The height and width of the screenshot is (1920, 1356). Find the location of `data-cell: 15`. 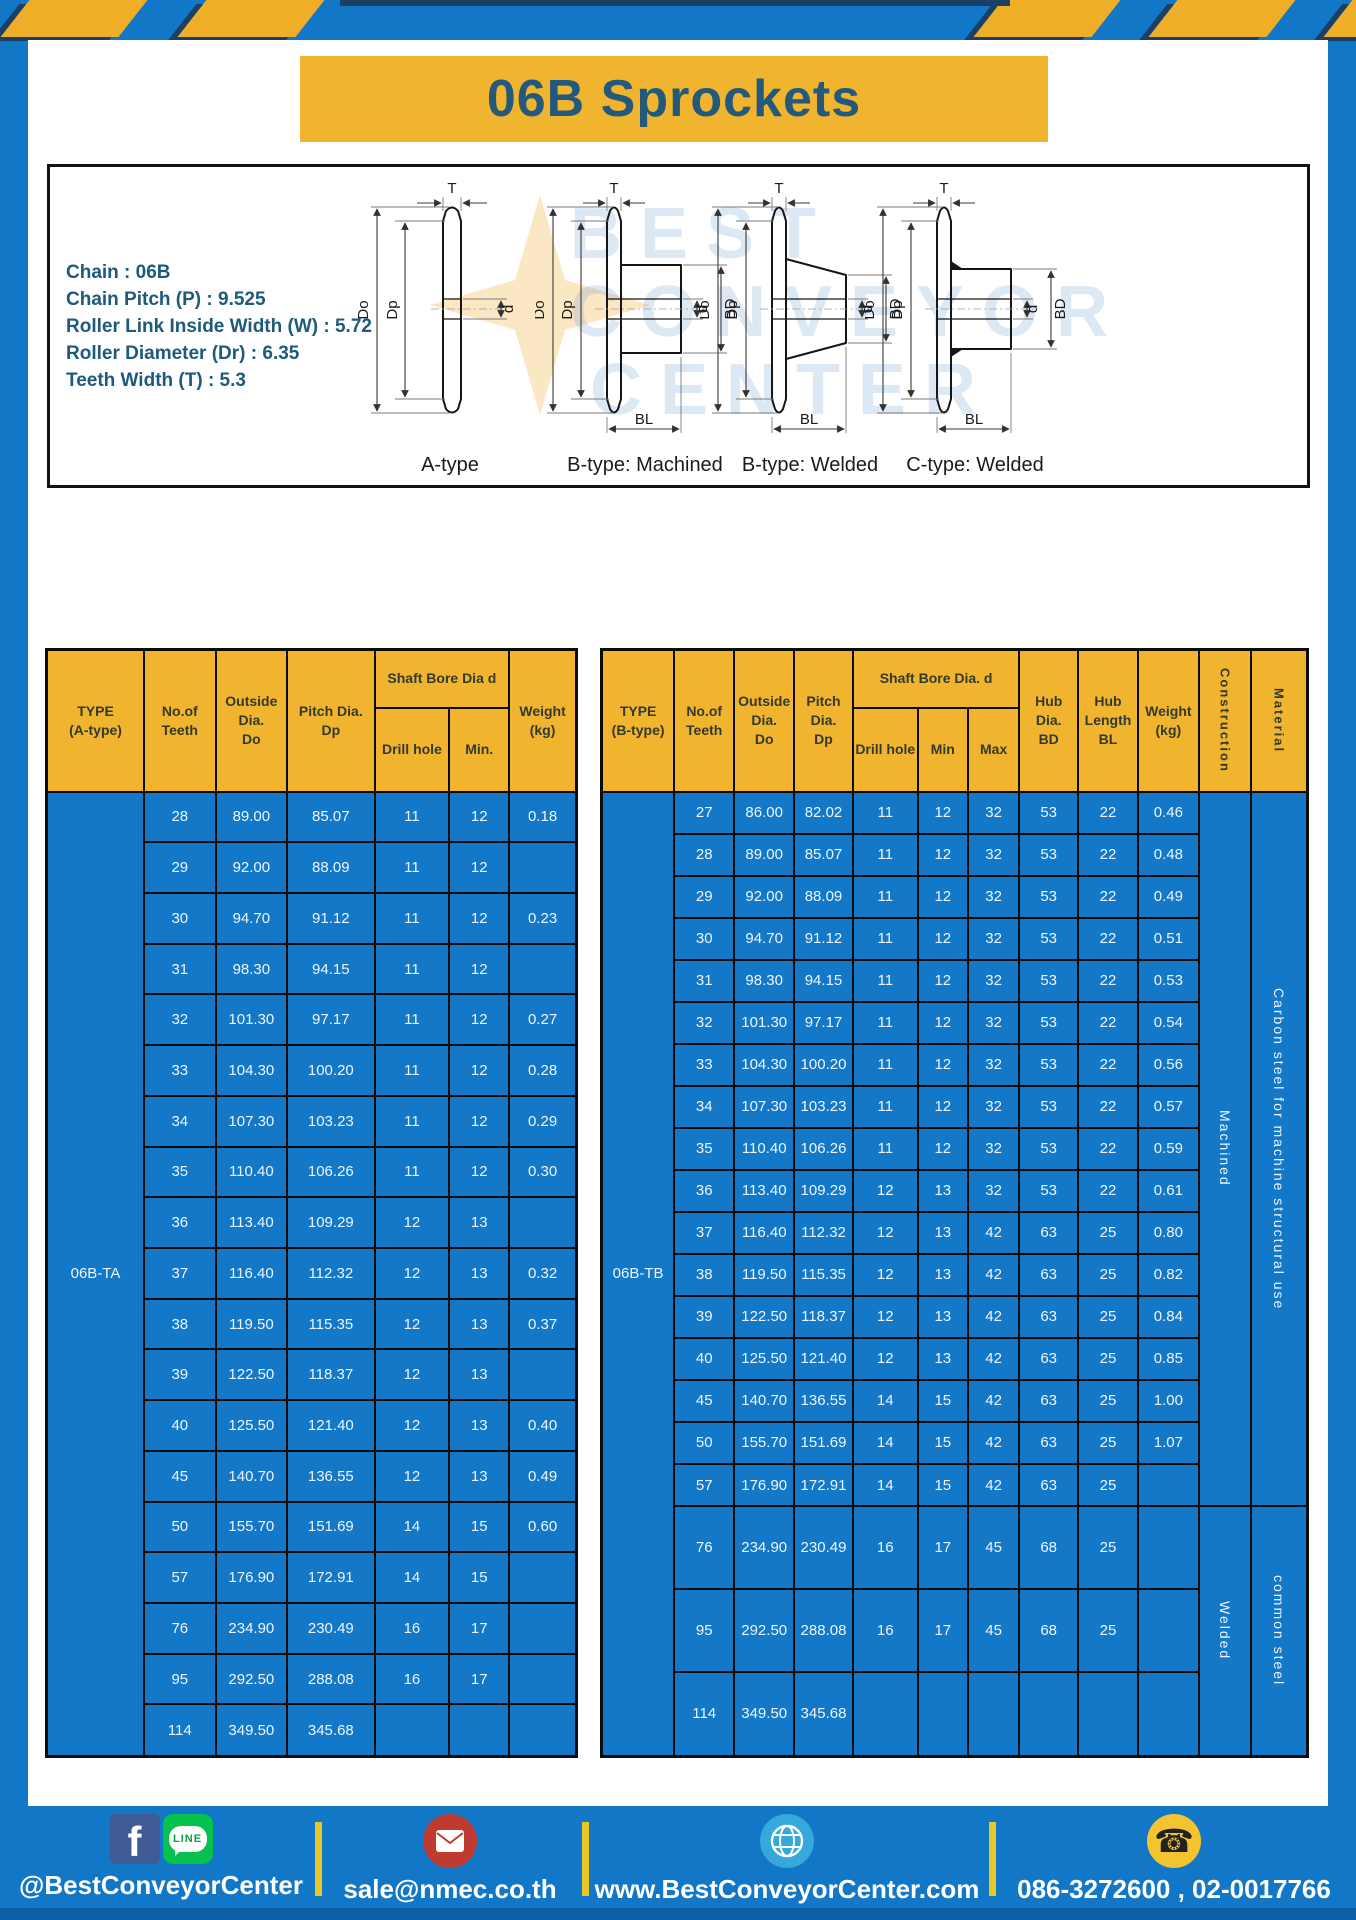

data-cell: 15 is located at coordinates (942, 1400).